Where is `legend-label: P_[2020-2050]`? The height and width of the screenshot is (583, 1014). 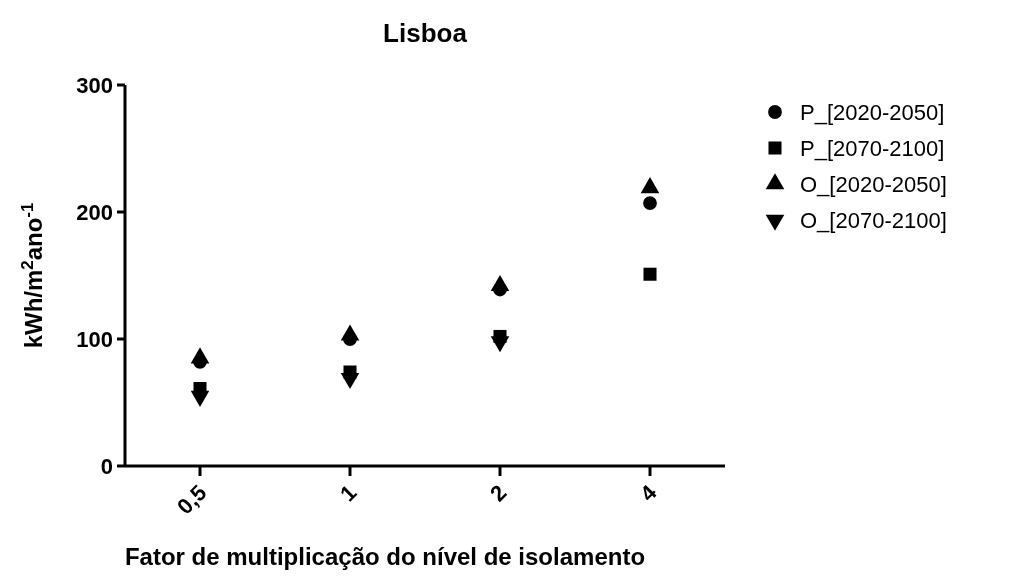
legend-label: P_[2020-2050] is located at coordinates (872, 112).